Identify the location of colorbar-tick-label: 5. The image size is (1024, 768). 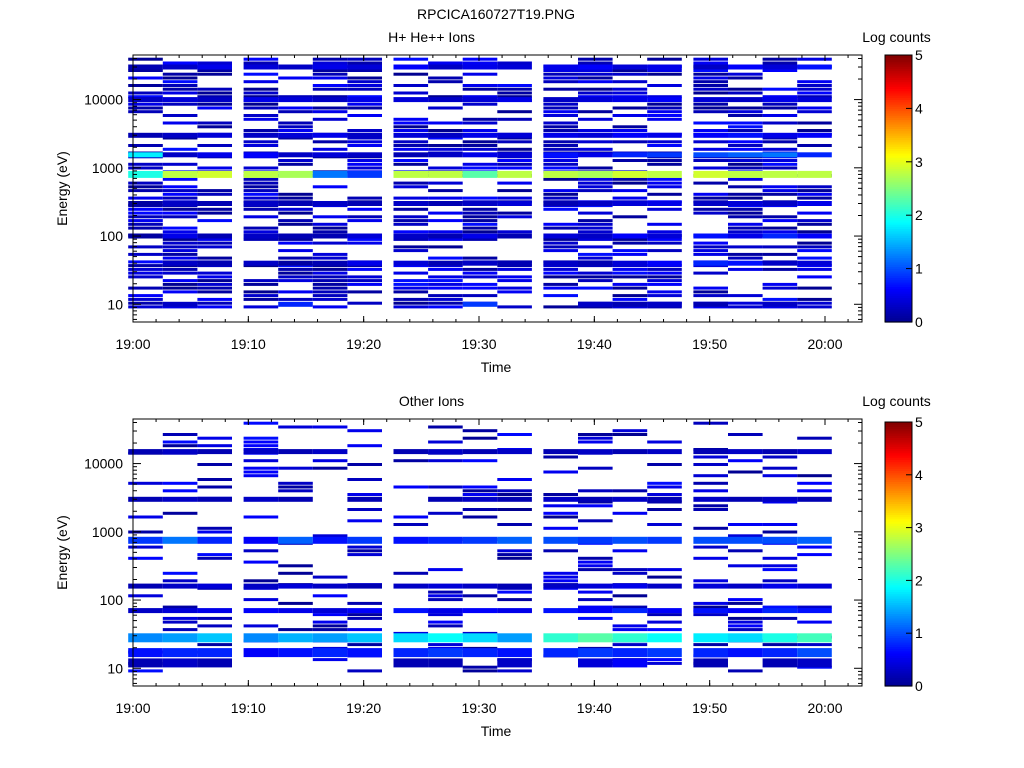
(919, 422).